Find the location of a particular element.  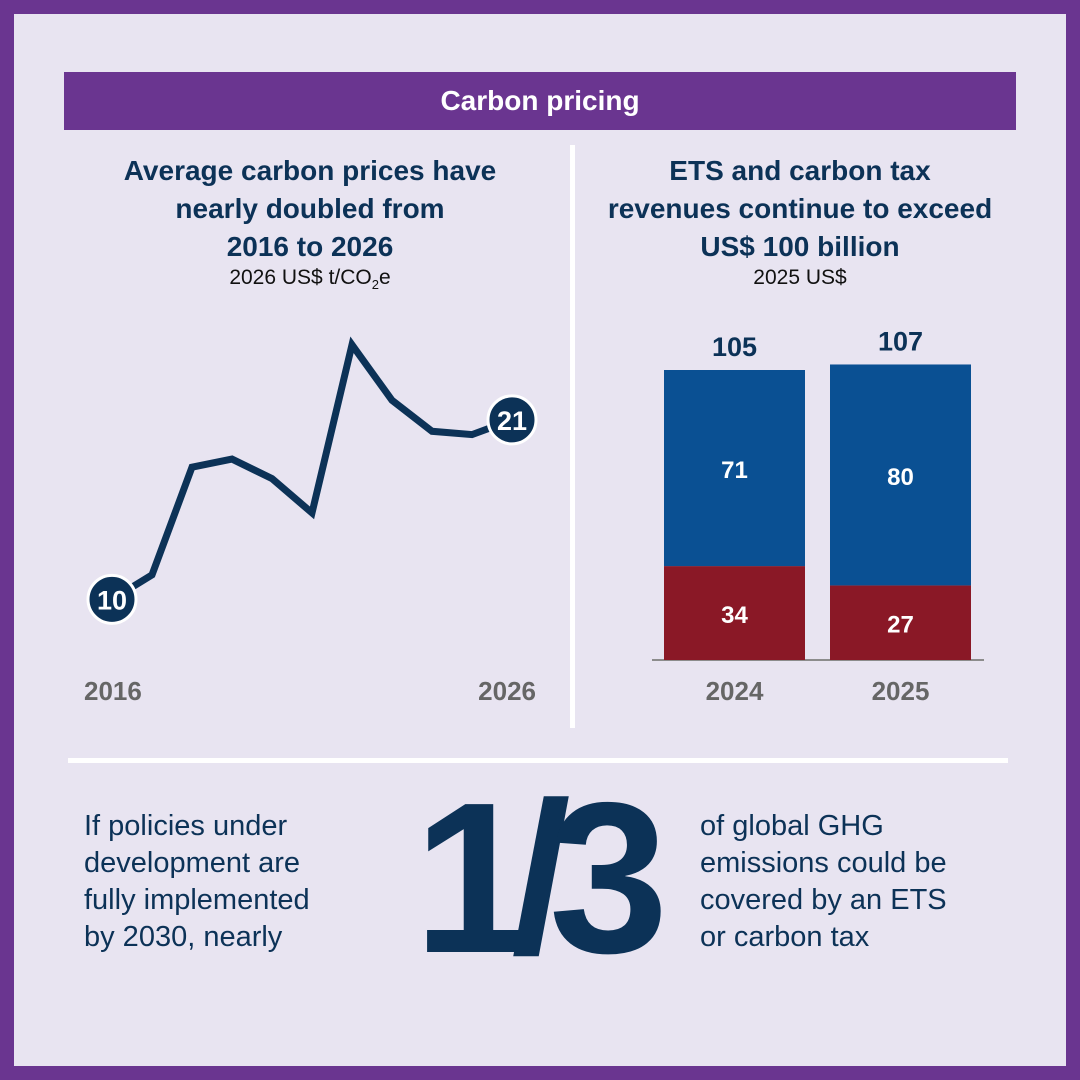

bar-chart-title-line-3: US$ 100 billion is located at coordinates (800, 246).